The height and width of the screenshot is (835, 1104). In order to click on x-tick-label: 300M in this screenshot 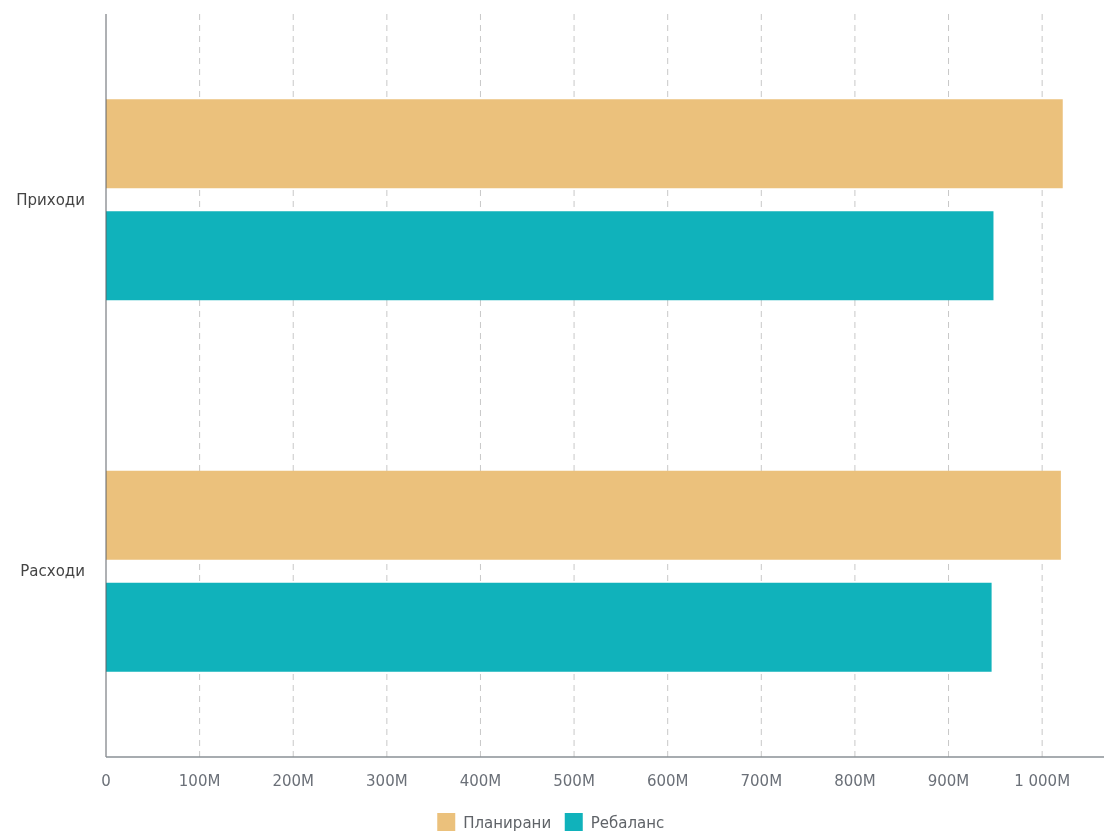, I will do `click(387, 781)`.